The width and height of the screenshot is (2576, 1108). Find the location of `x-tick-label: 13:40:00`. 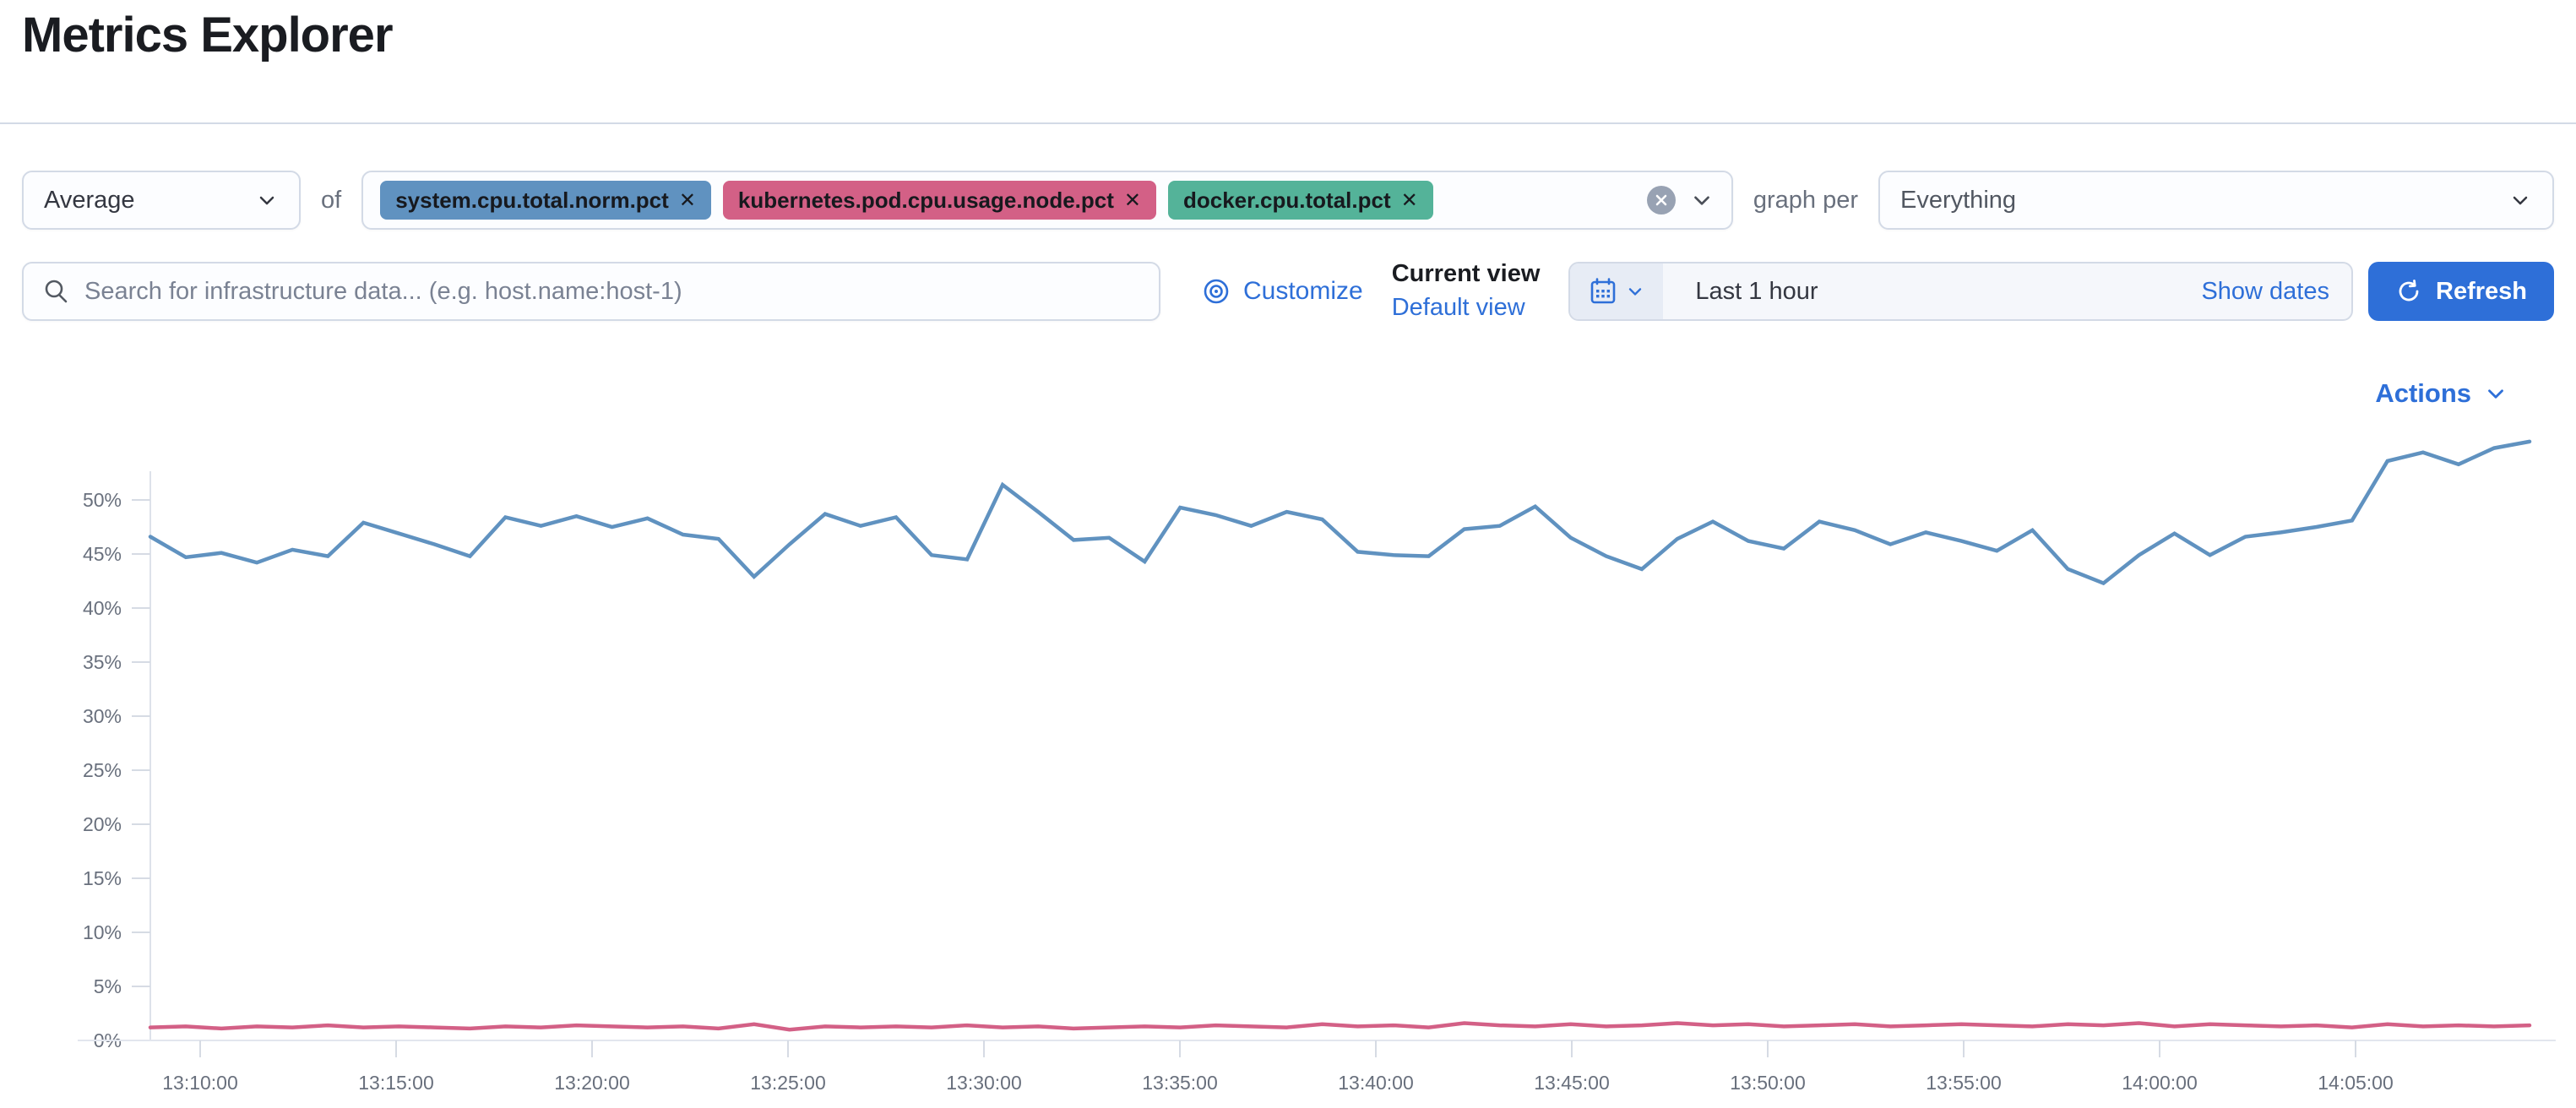

x-tick-label: 13:40:00 is located at coordinates (1376, 1083).